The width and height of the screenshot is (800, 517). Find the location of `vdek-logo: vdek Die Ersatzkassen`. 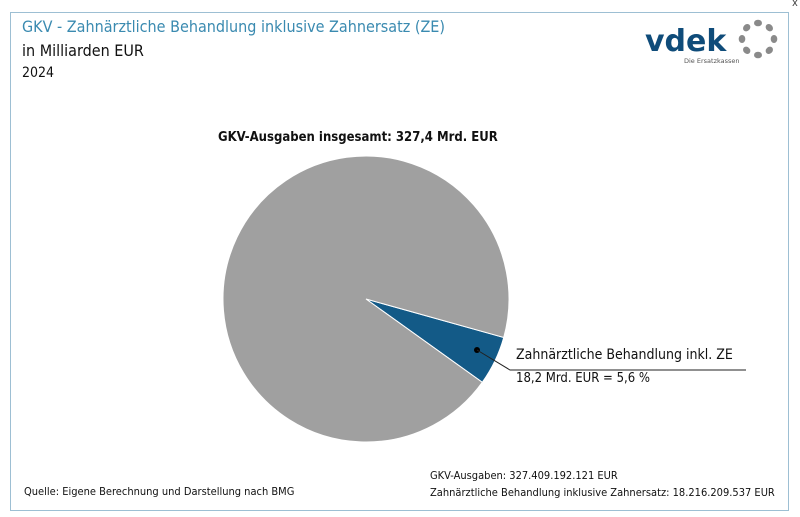

vdek-logo: vdek Die Ersatzkassen is located at coordinates (711, 42).